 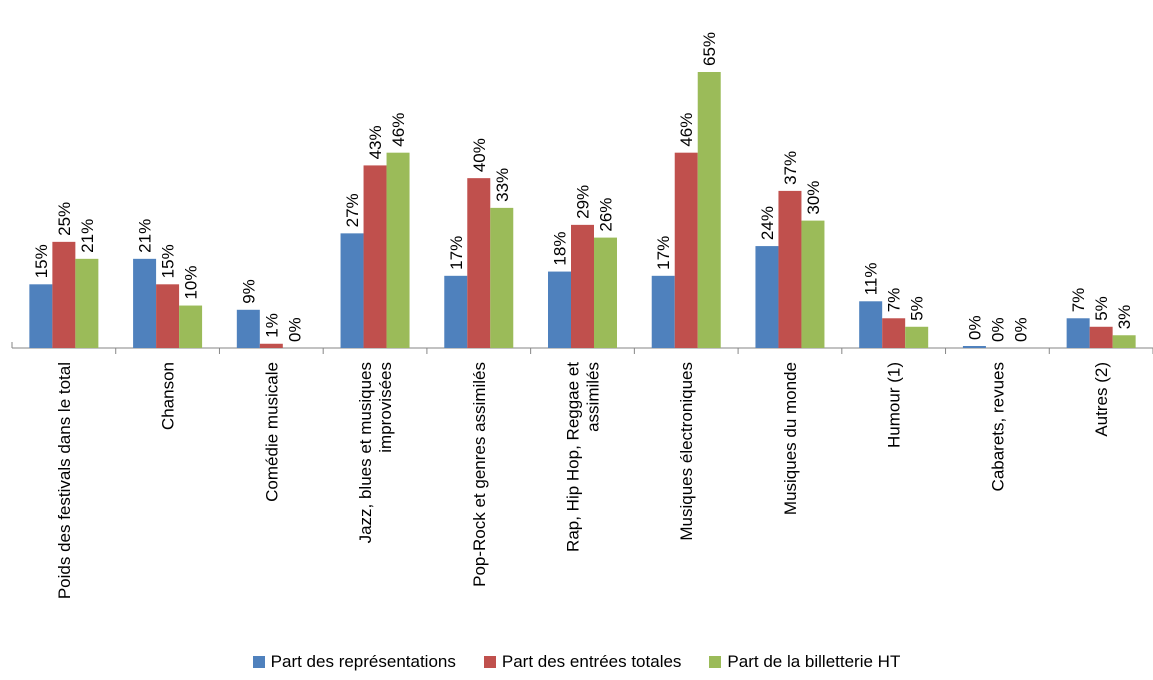 What do you see at coordinates (871, 279) in the screenshot?
I see `data-label: 11%` at bounding box center [871, 279].